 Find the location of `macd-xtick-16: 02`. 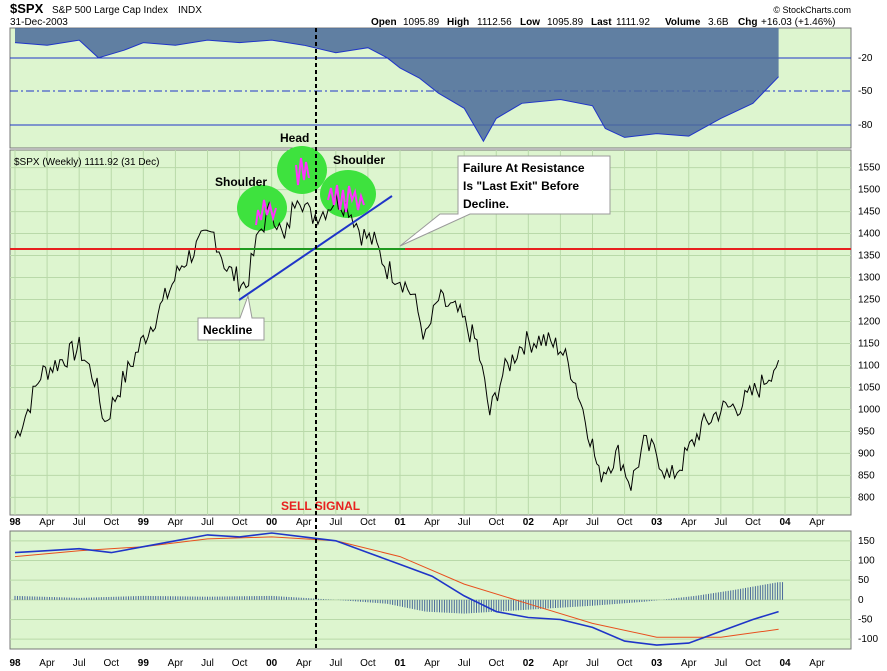

macd-xtick-16: 02 is located at coordinates (529, 663).